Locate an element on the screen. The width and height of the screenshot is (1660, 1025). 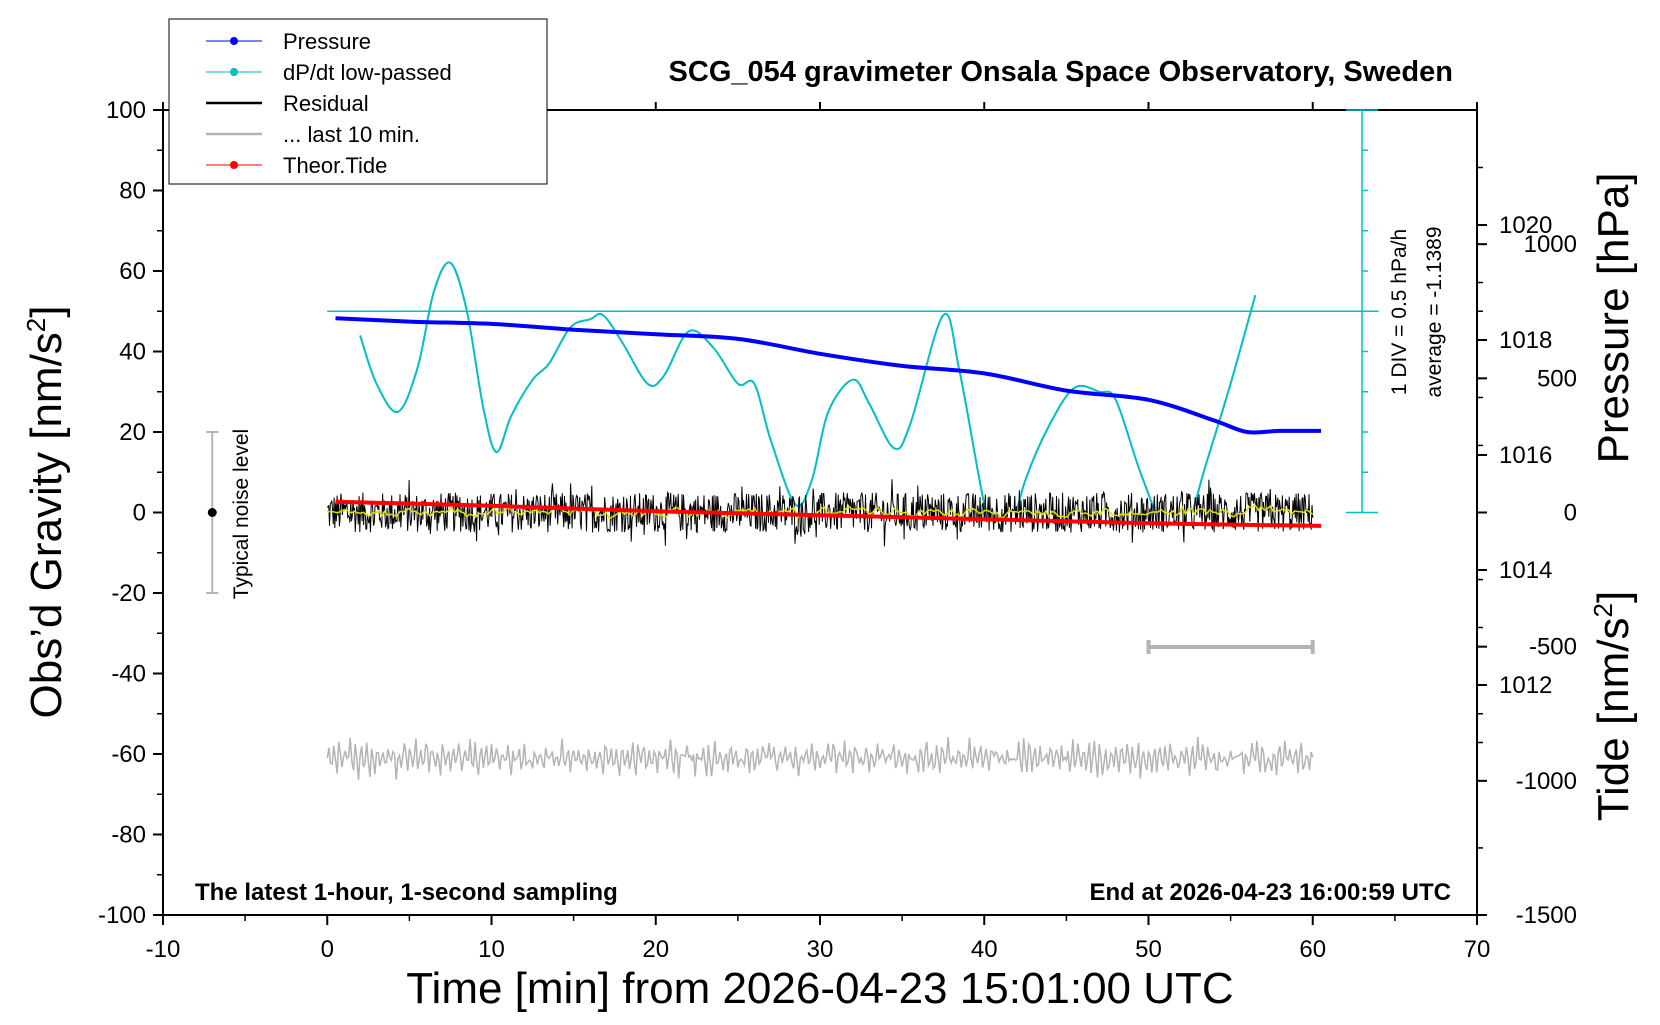
noise-level-label: Typical noise level is located at coordinates (241, 514).